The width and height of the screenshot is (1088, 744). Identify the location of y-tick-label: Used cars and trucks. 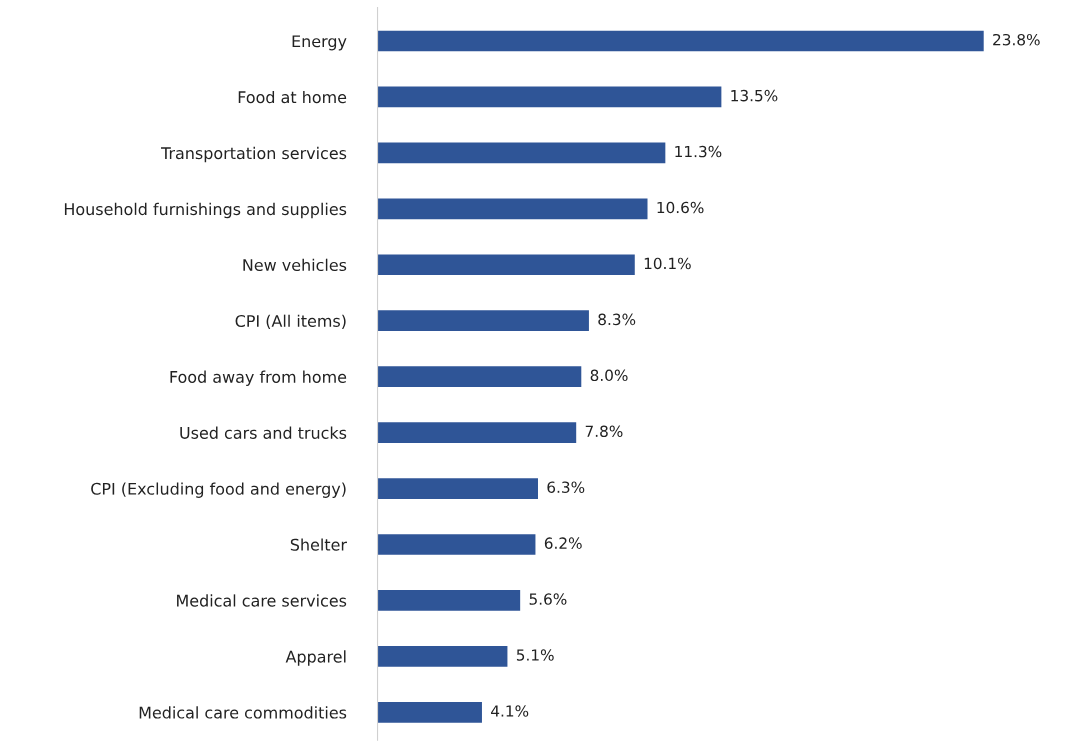
(263, 432).